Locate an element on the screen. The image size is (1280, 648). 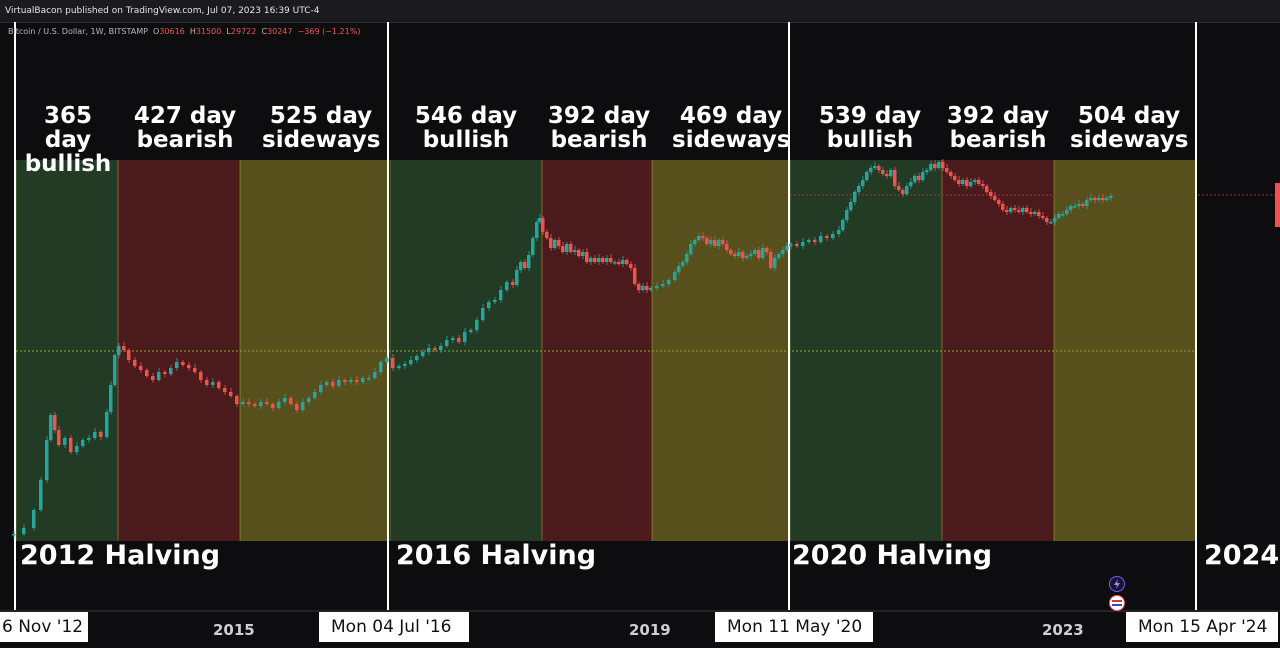
change-value: −369 (−1.21%) is located at coordinates (329, 31).